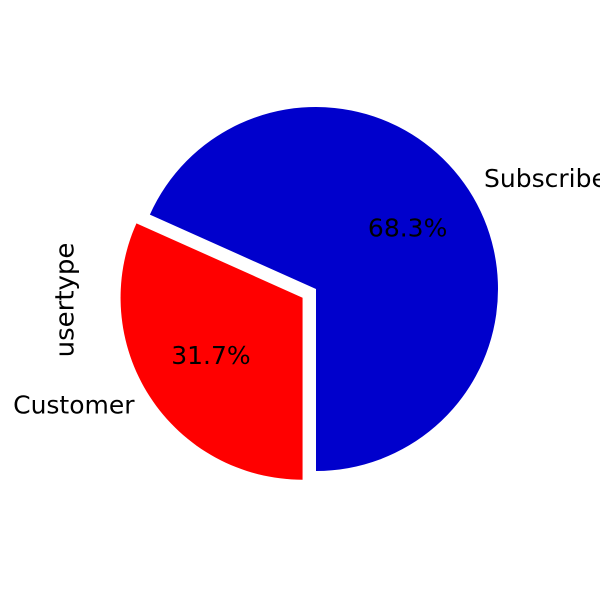 The width and height of the screenshot is (600, 600). Describe the element at coordinates (66, 300) in the screenshot. I see `y-axis-label: usertype` at that location.